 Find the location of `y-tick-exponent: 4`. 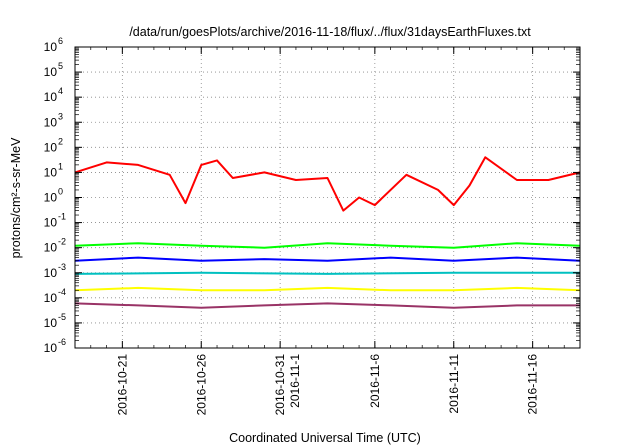

y-tick-exponent: 4 is located at coordinates (60, 91).